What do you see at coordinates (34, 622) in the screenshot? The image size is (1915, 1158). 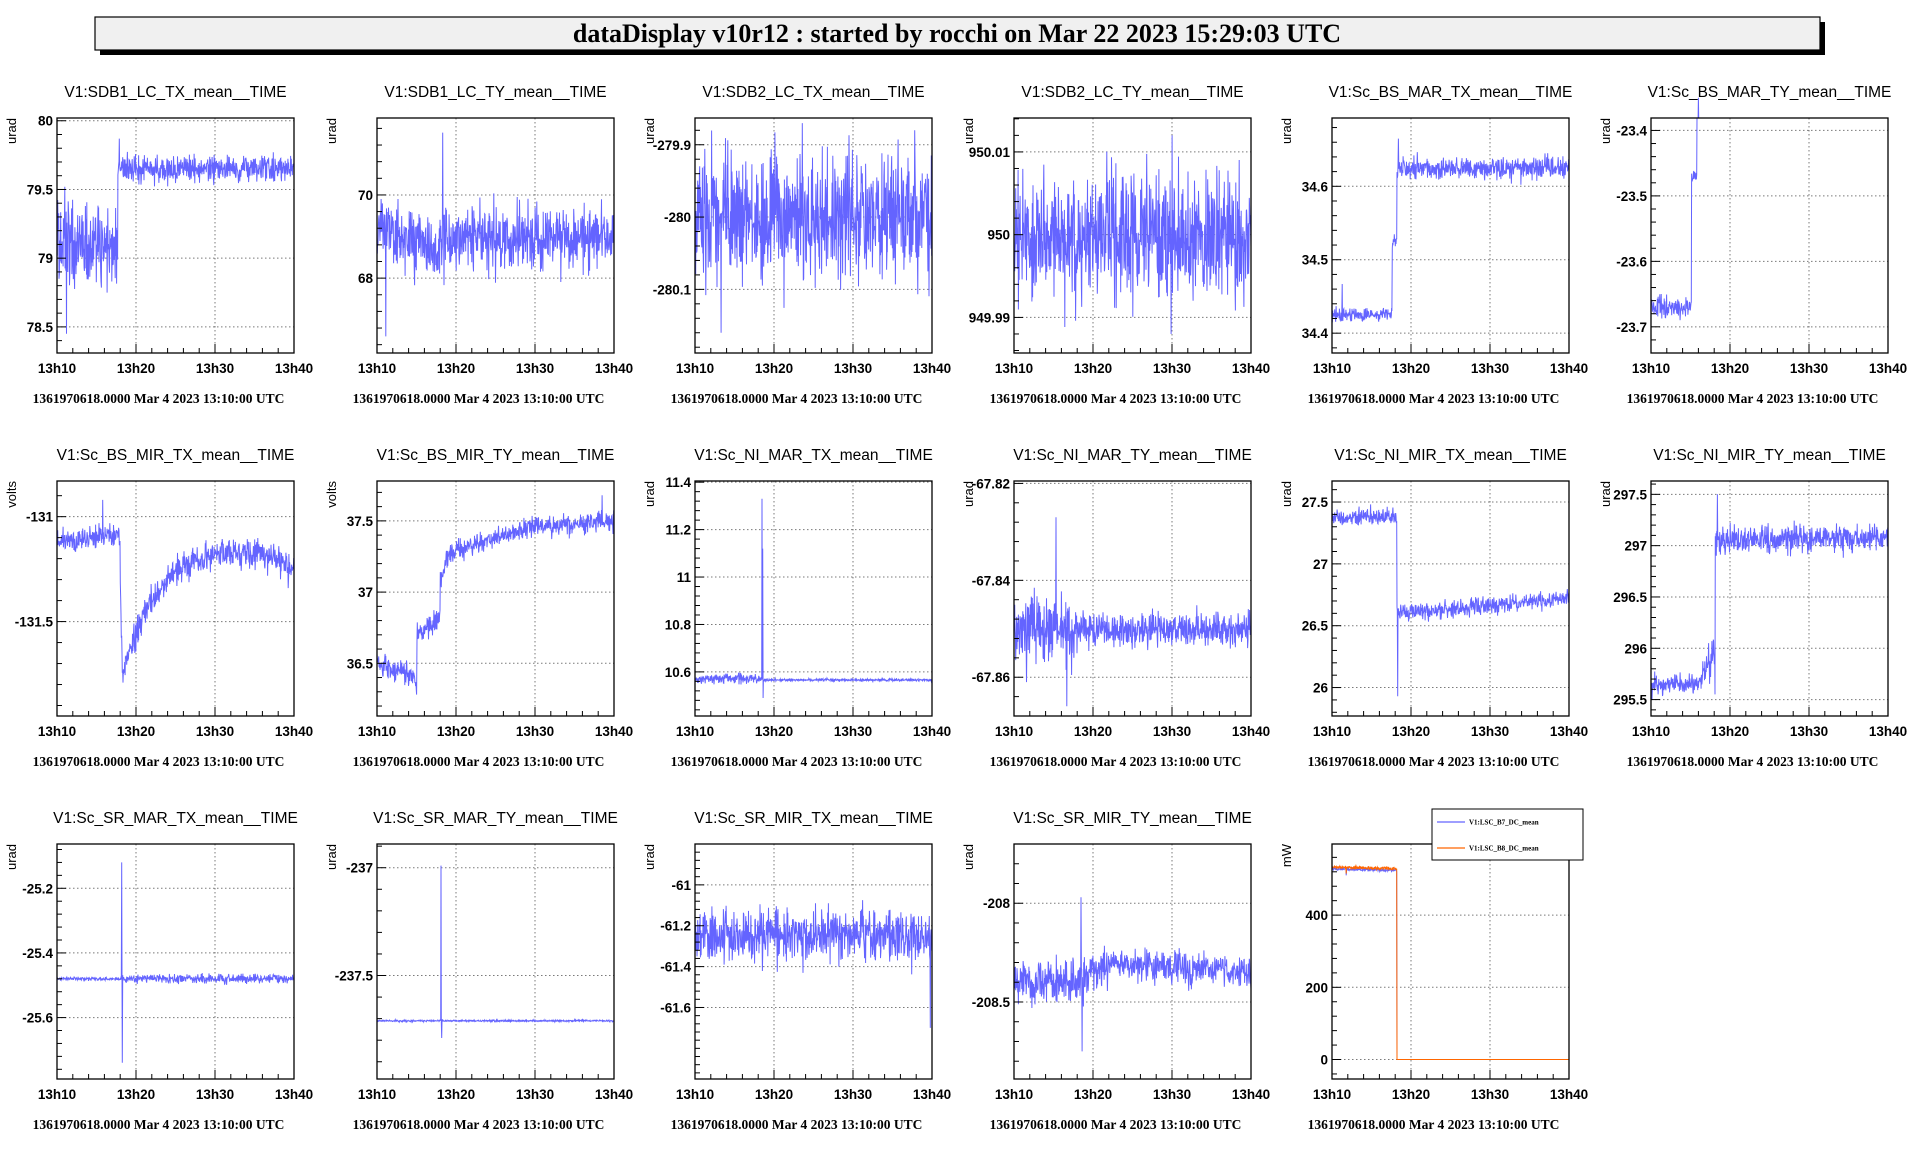 I see `y-tick-label: -131.5` at bounding box center [34, 622].